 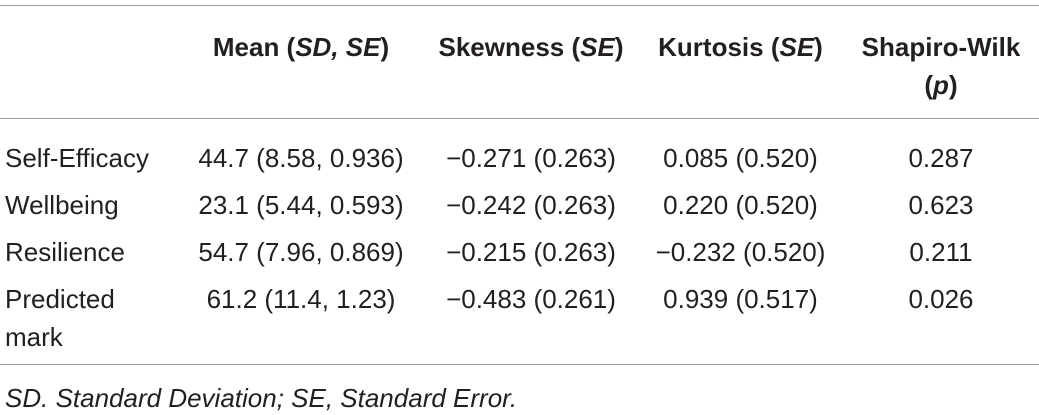 What do you see at coordinates (740, 158) in the screenshot?
I see `cell: 0.085 (0.520)` at bounding box center [740, 158].